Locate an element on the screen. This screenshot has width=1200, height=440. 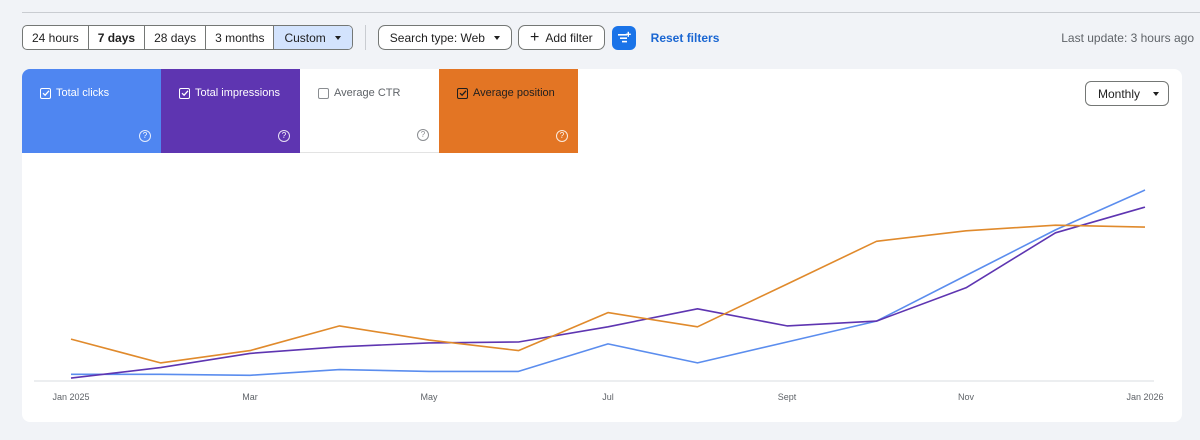
metric-card-total-impressions: Total impressions ? is located at coordinates (230, 111).